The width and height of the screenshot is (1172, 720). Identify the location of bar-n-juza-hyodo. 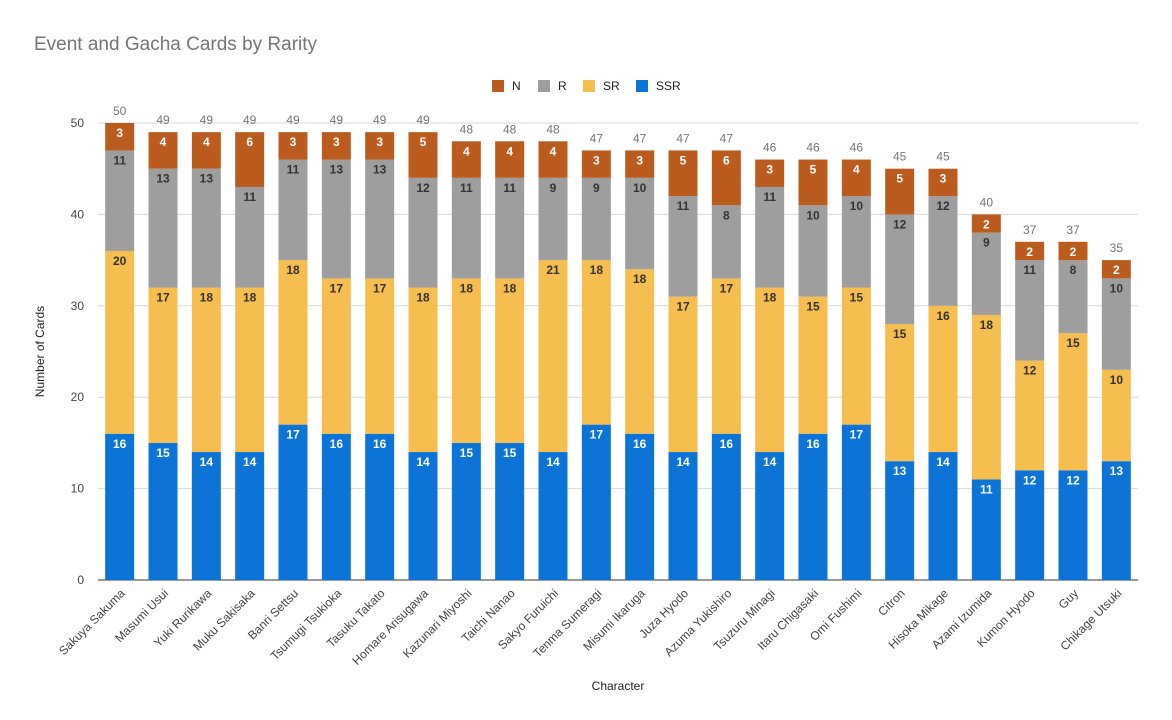
(683, 173).